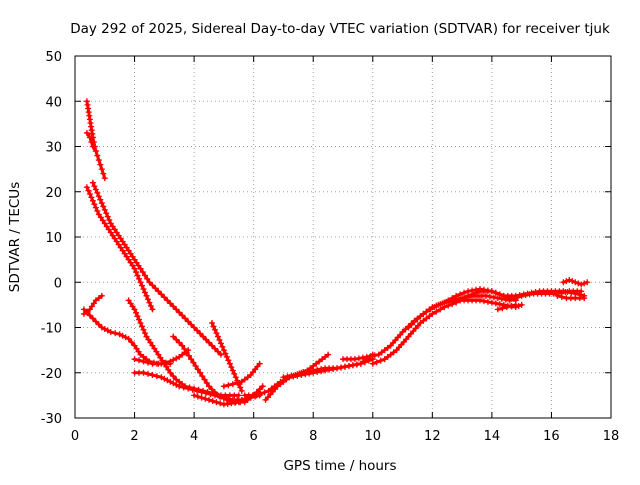 Image resolution: width=640 pixels, height=485 pixels. What do you see at coordinates (51, 374) in the screenshot?
I see `y-tick-label: -20` at bounding box center [51, 374].